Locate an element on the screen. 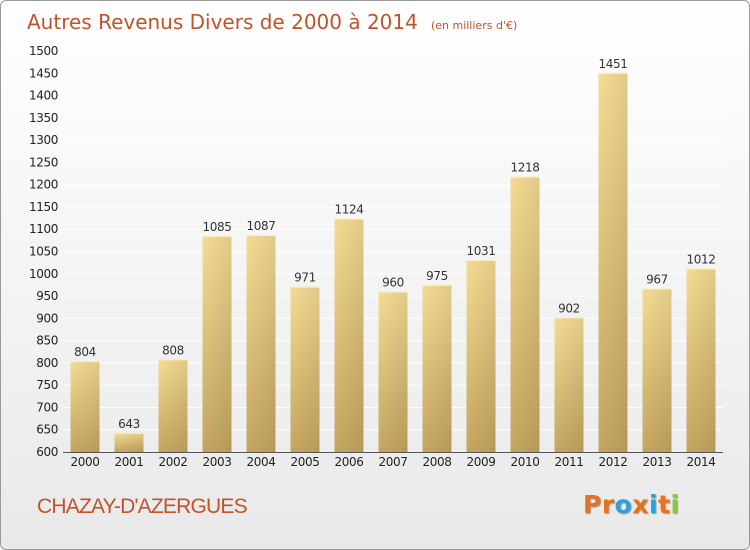 This screenshot has height=550, width=750. y-tick-label: 1300 is located at coordinates (43, 140).